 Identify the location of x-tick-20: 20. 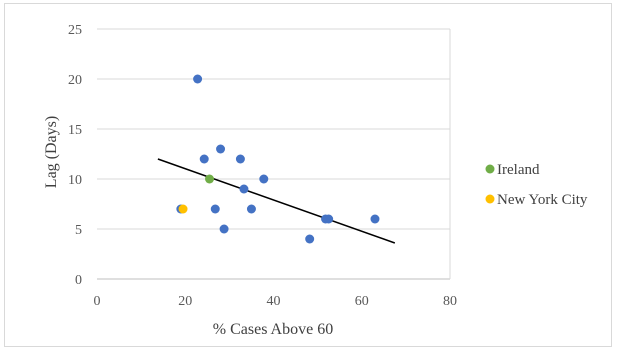
(185, 301).